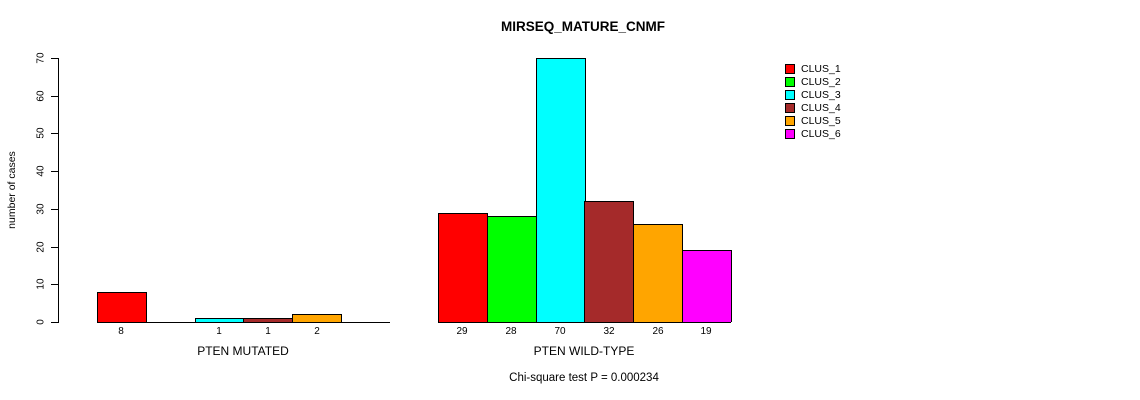 This screenshot has width=1140, height=400. What do you see at coordinates (41, 209) in the screenshot?
I see `y-axis-tick-label: 30` at bounding box center [41, 209].